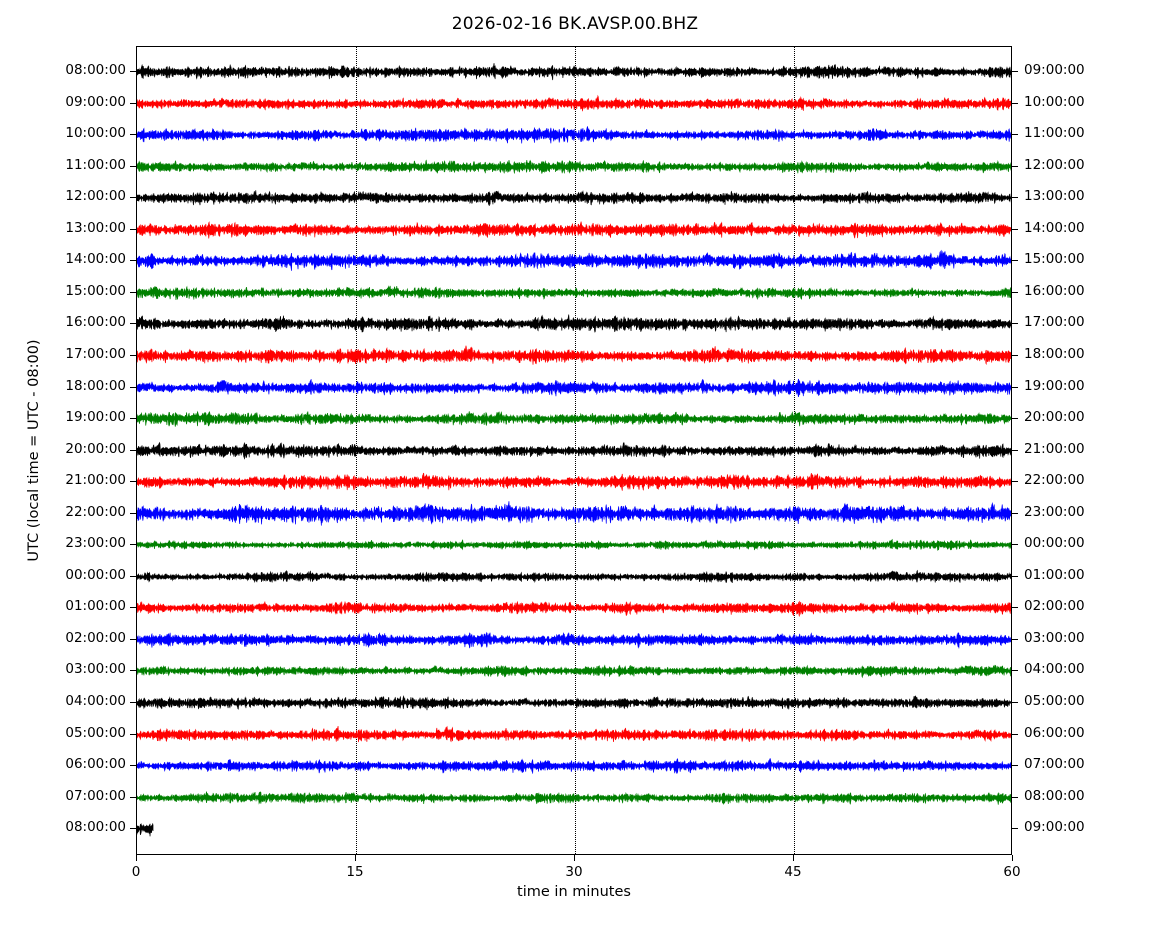 The width and height of the screenshot is (1150, 950). Describe the element at coordinates (95, 322) in the screenshot. I see `y-tick-label-left: 16:00:00` at that location.